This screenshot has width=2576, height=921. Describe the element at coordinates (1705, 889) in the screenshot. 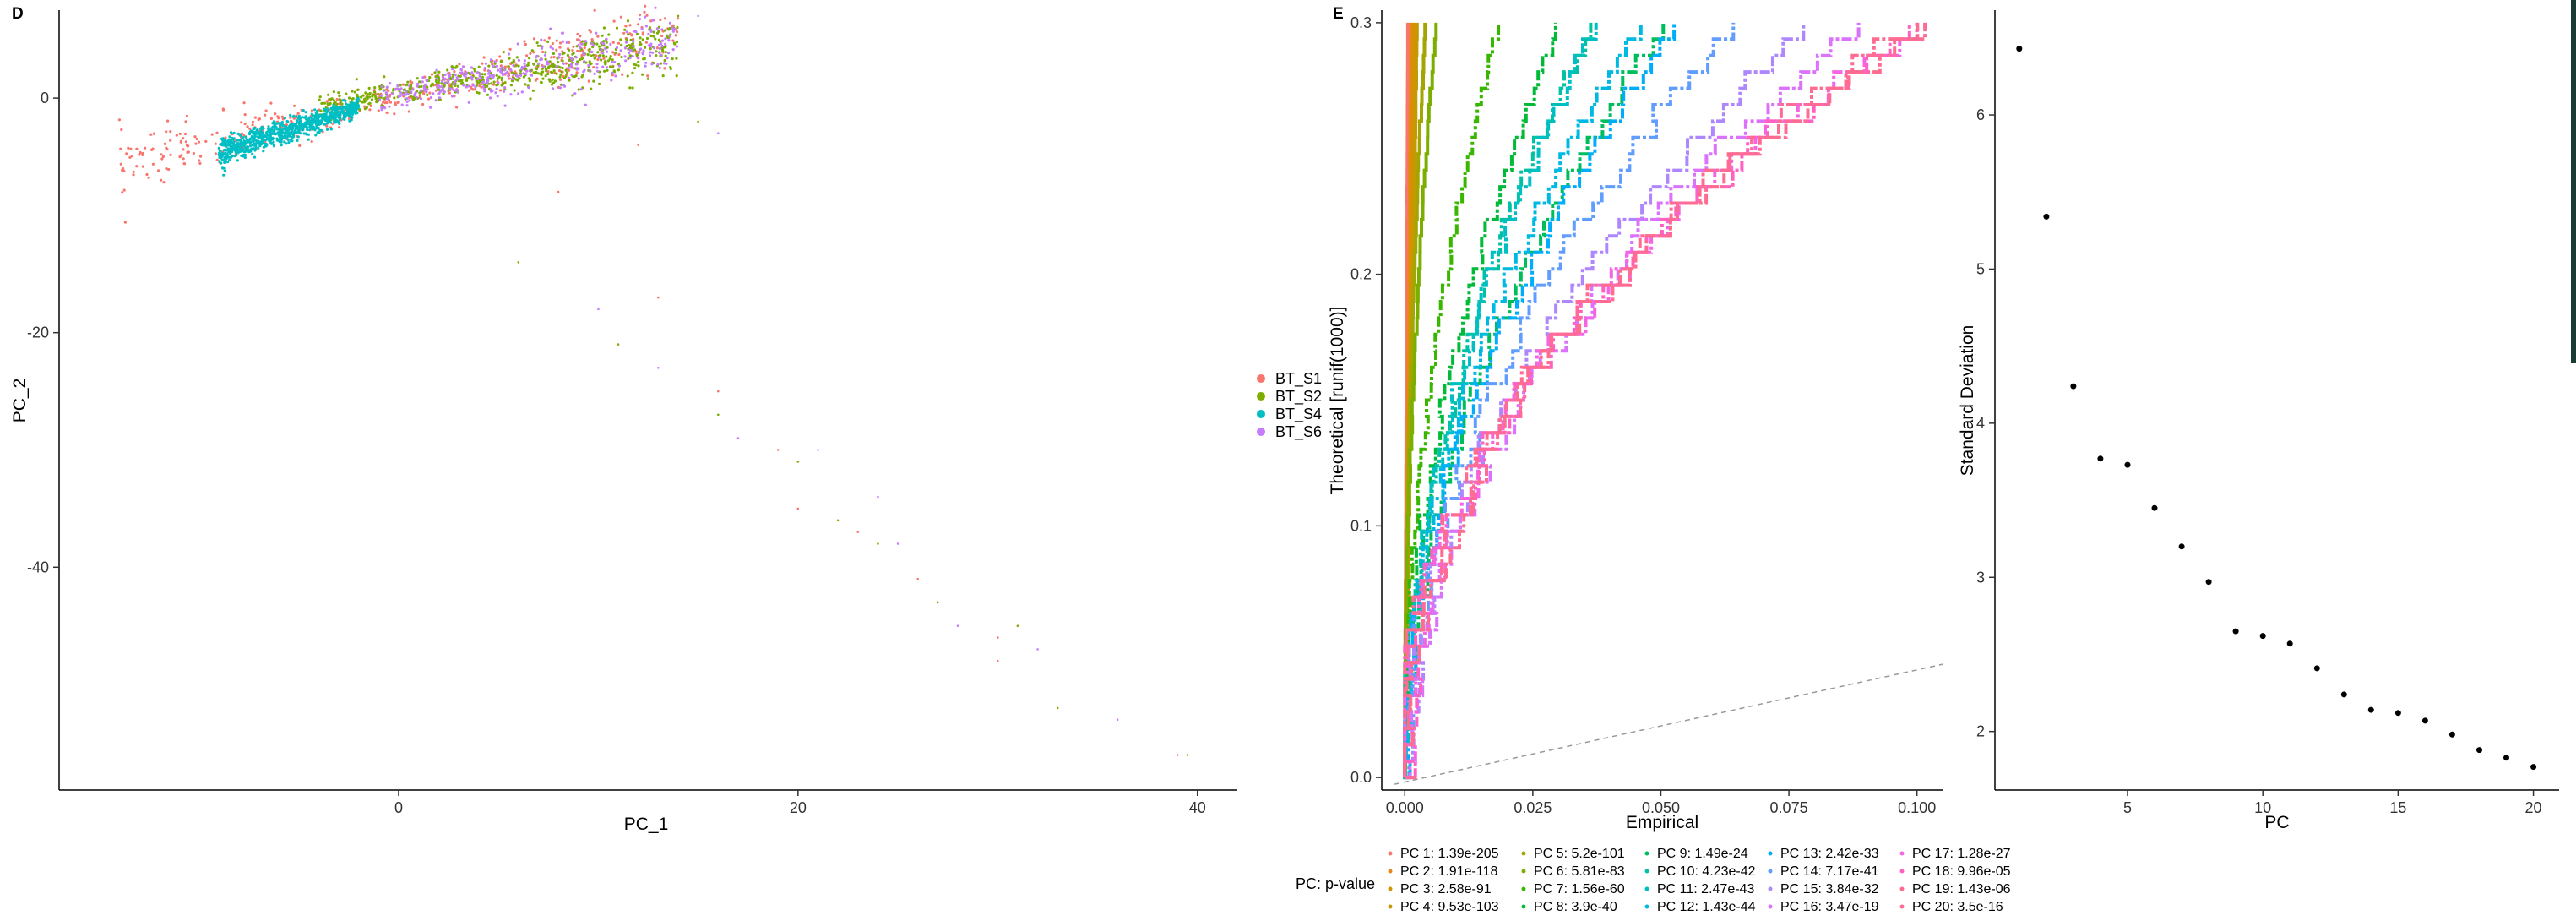

I see `jackstraw-legend-label: PC 11: 2.47e-43` at that location.